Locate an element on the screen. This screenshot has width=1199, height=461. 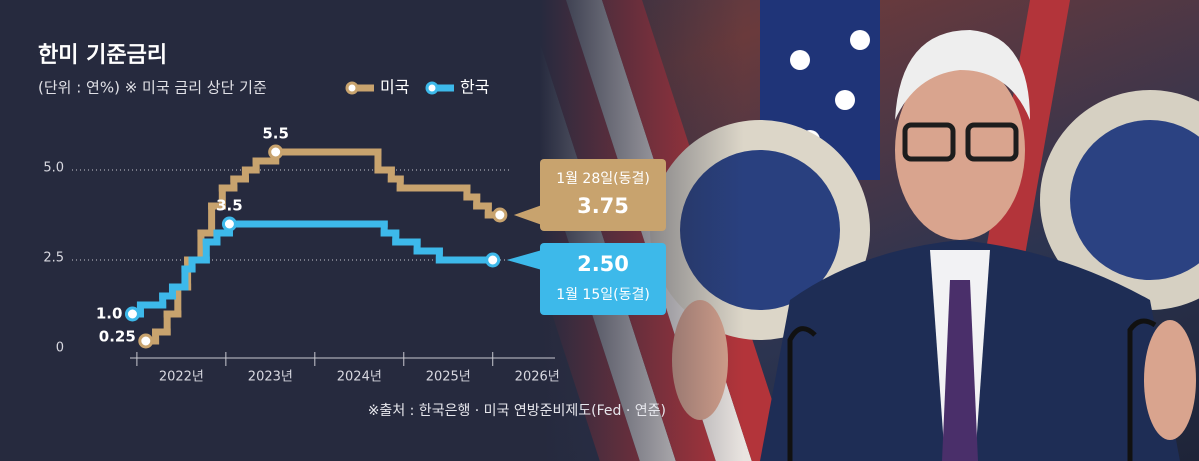
x-tick-label: 2022년 is located at coordinates (181, 377).